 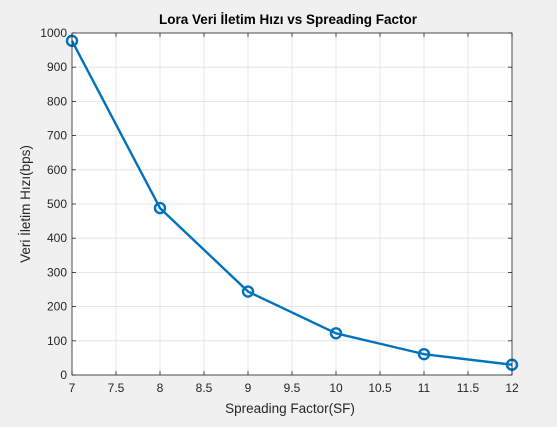 What do you see at coordinates (25, 204) in the screenshot?
I see `y-axis-title: Veri İletim Hızı(bps)` at bounding box center [25, 204].